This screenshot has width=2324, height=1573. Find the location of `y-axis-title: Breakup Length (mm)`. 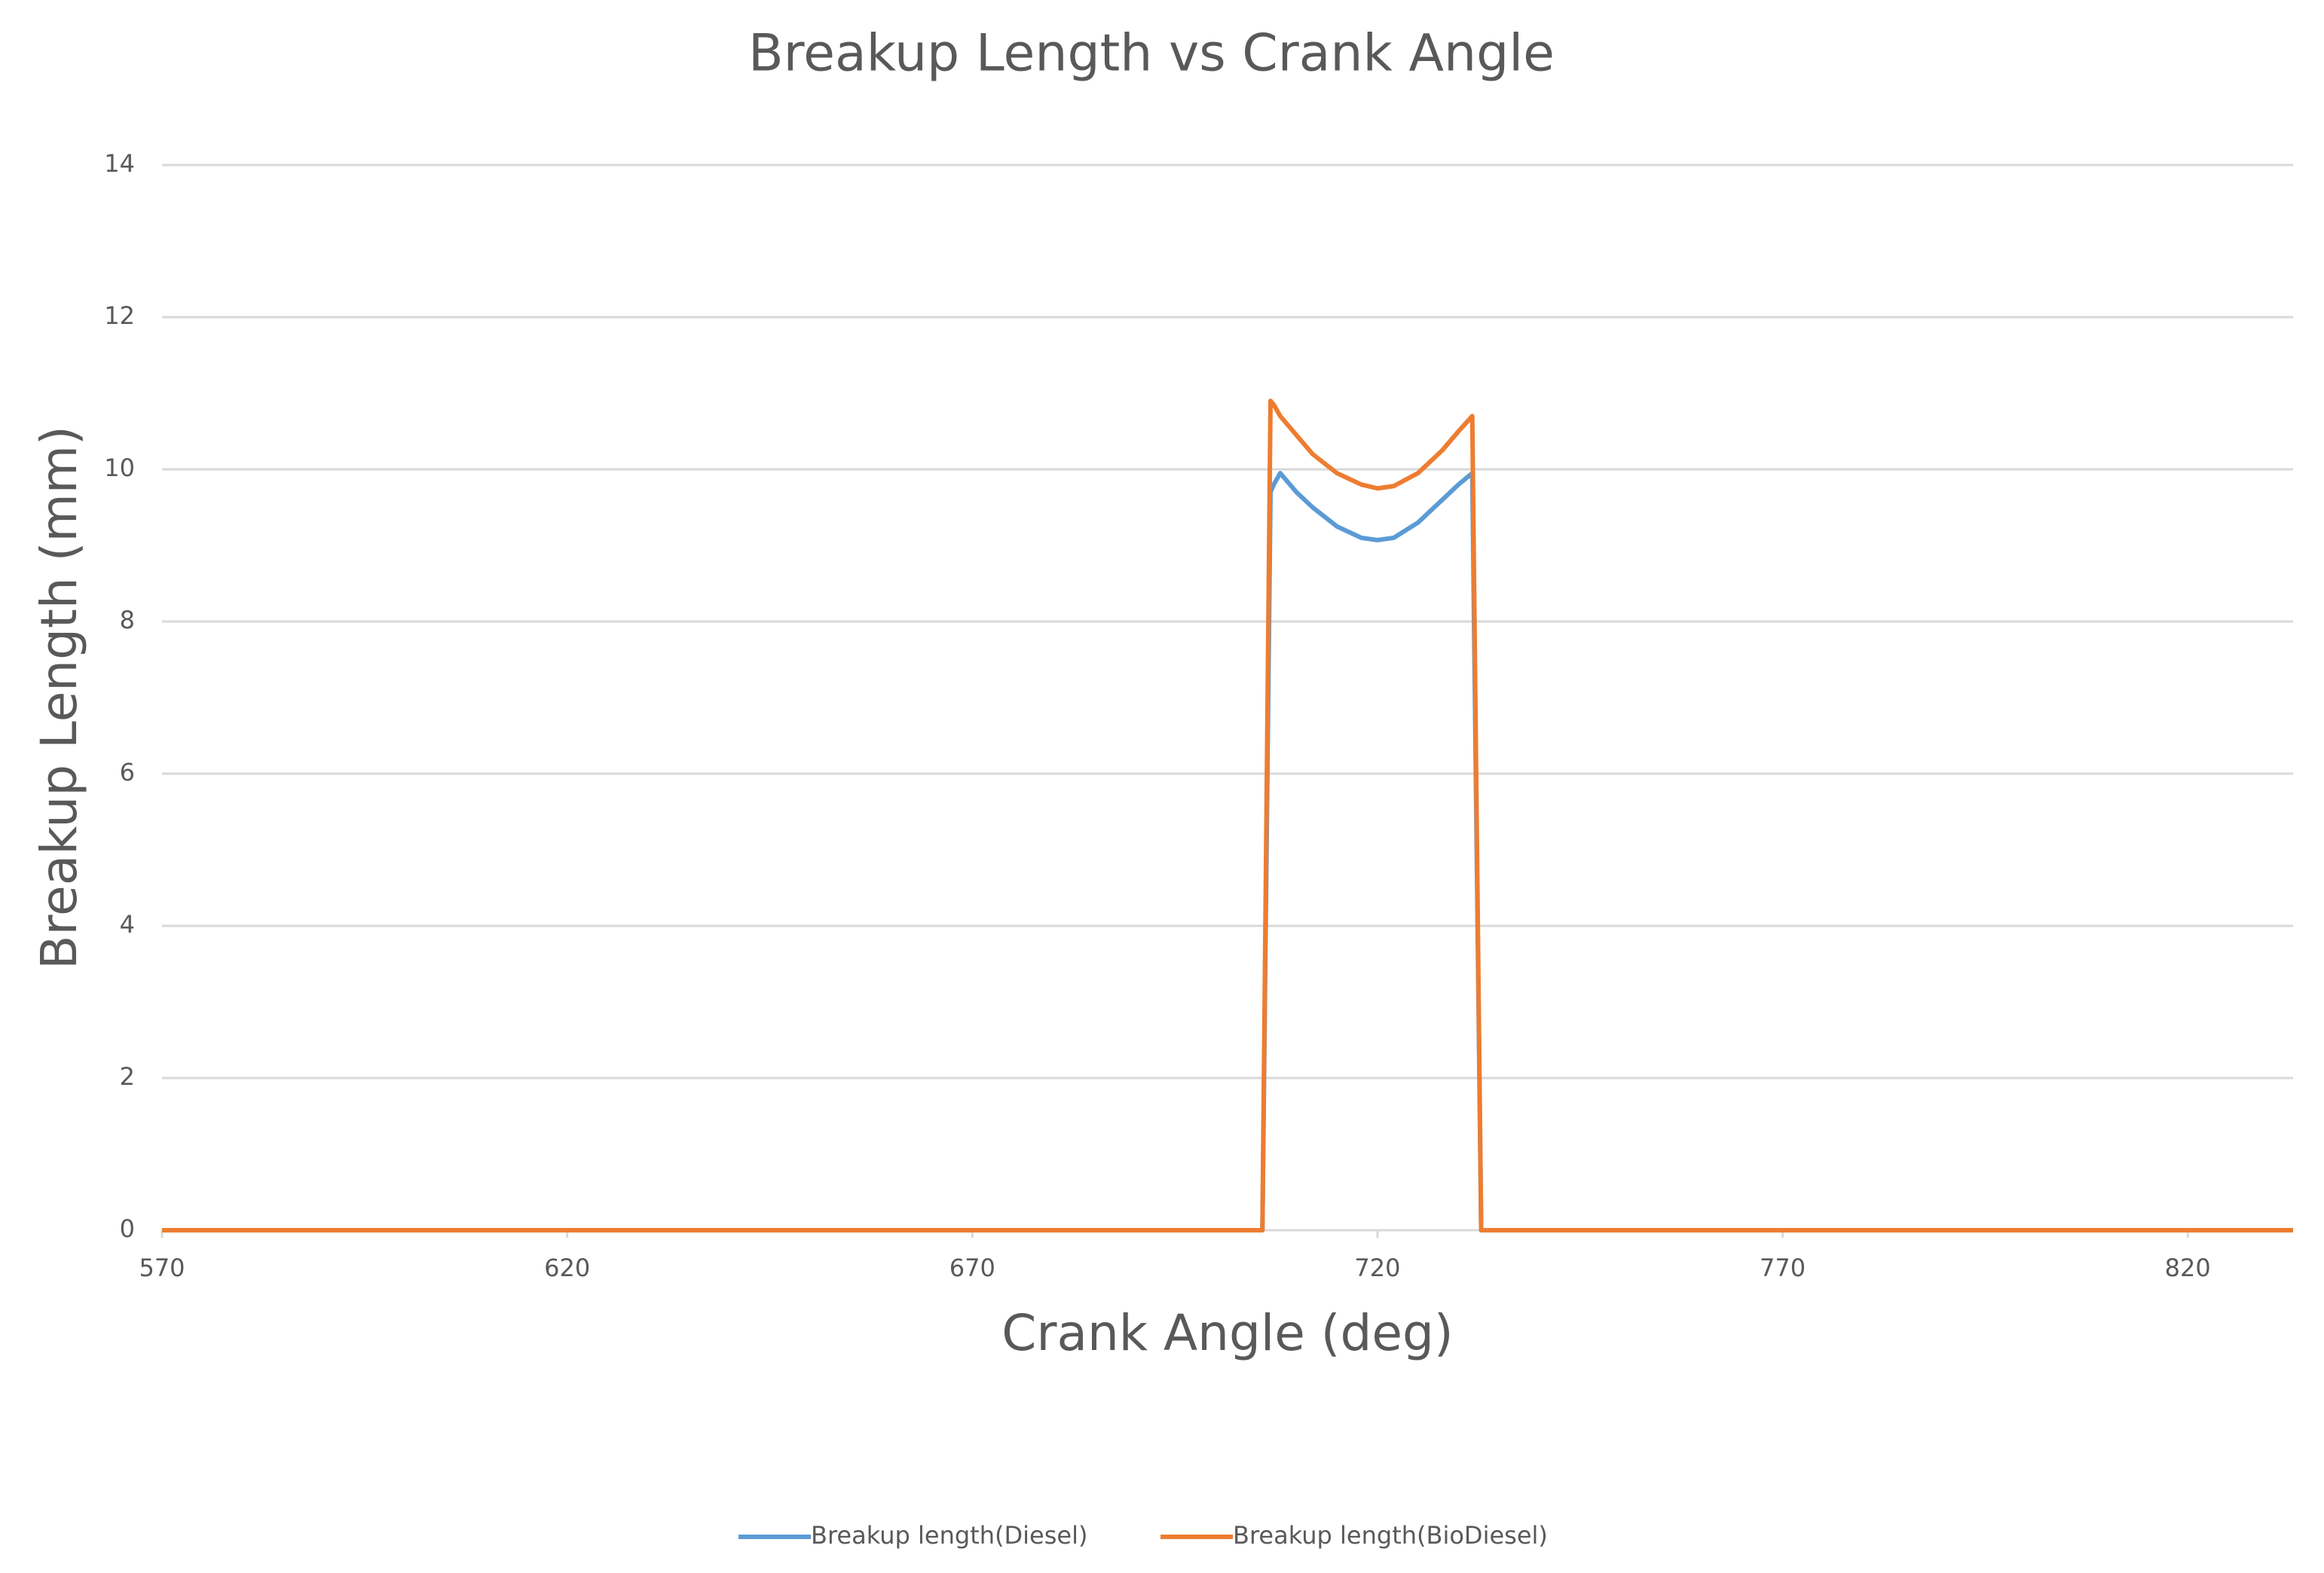

y-axis-title: Breakup Length (mm) is located at coordinates (59, 698).